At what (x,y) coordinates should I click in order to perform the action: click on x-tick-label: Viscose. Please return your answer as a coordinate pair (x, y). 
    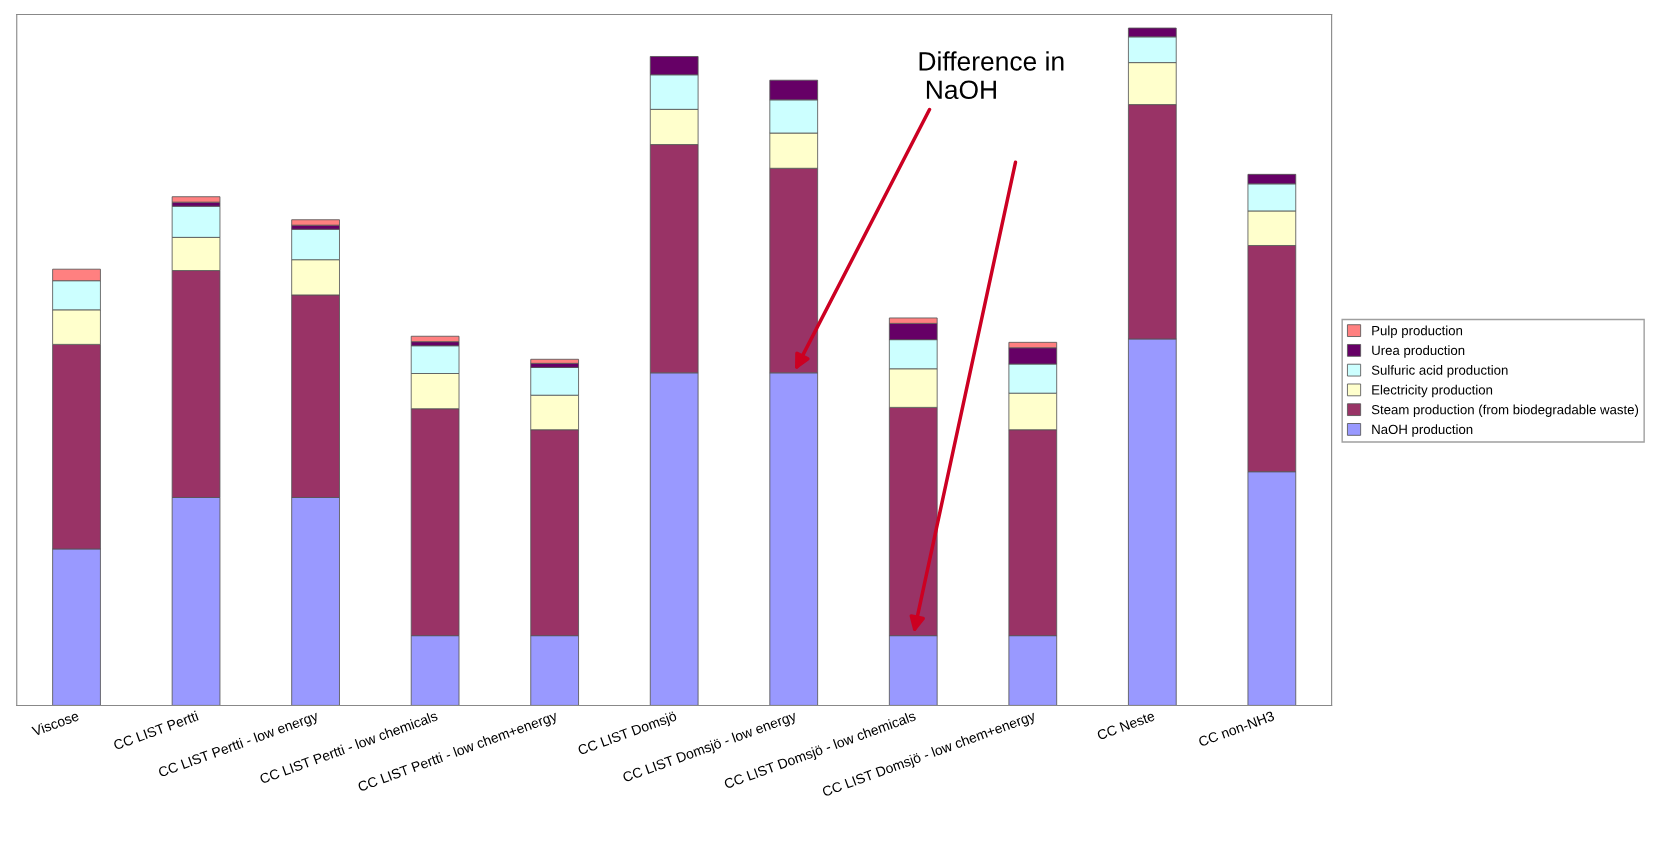
    Looking at the image, I should click on (55, 723).